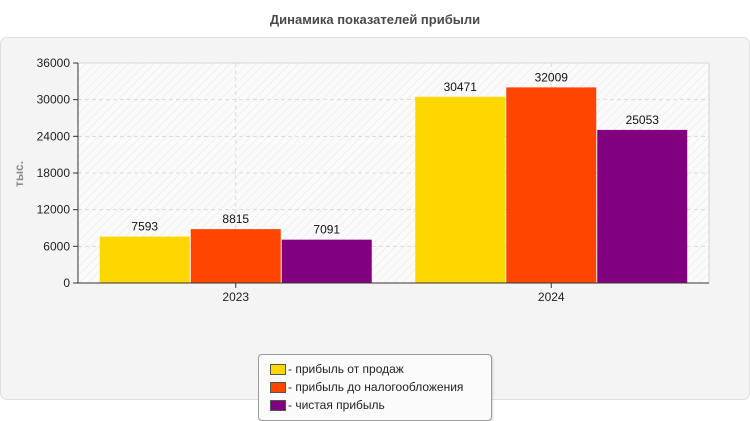 The width and height of the screenshot is (750, 421). I want to click on y-tick-label: 30000, so click(54, 100).